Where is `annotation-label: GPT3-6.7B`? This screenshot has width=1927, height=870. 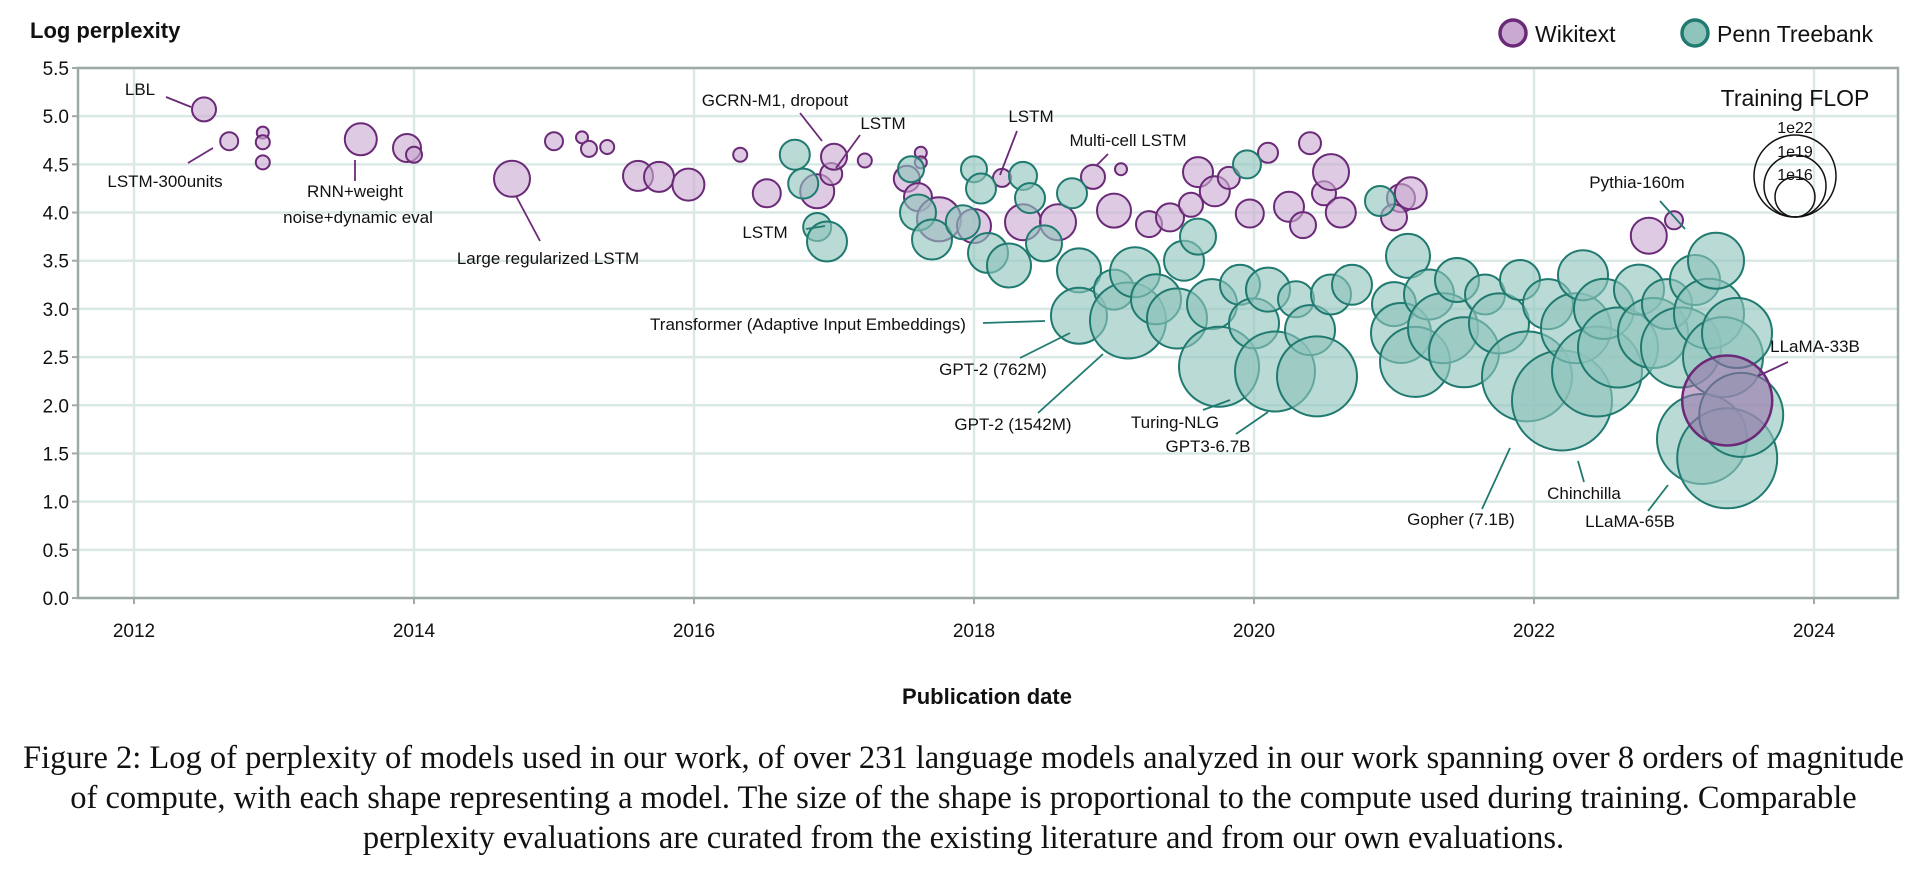 annotation-label: GPT3-6.7B is located at coordinates (1207, 446).